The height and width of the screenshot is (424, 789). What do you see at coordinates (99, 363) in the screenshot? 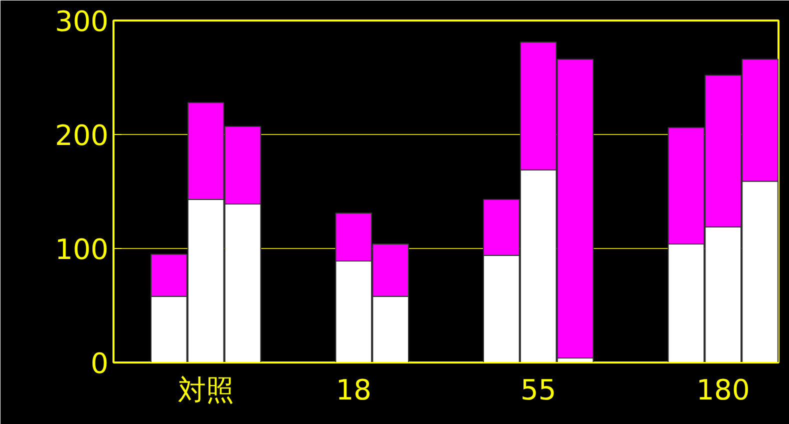
I see `y-tick-label: 0` at bounding box center [99, 363].